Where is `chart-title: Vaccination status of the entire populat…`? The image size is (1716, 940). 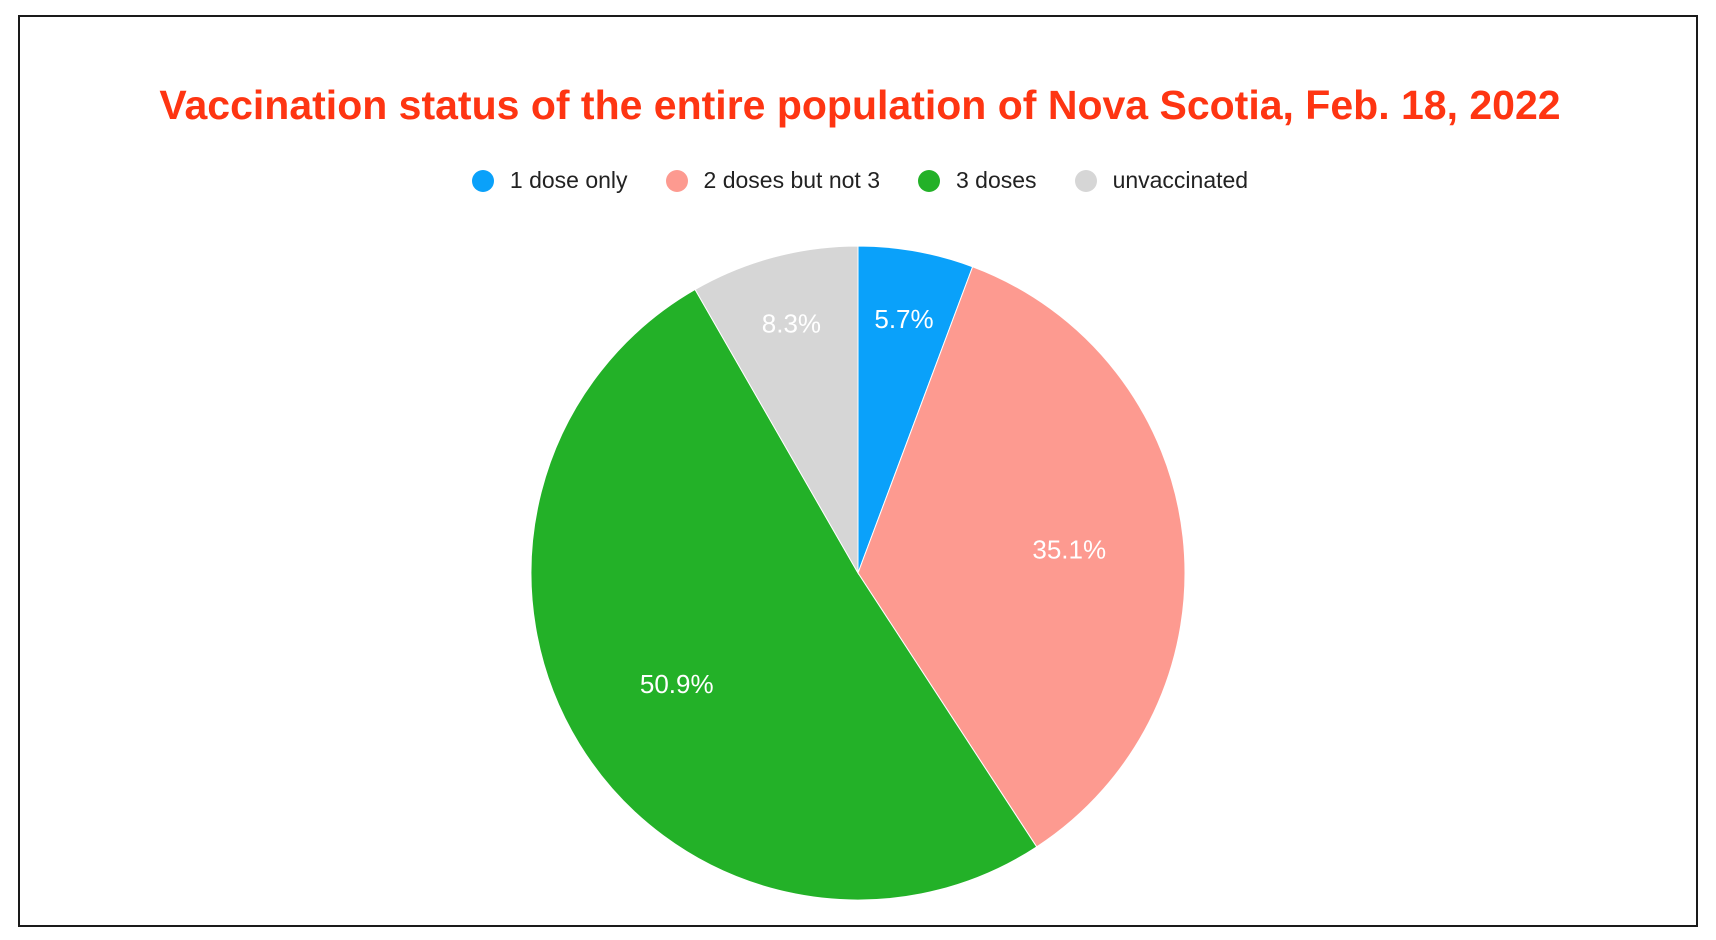 chart-title: Vaccination status of the entire populat… is located at coordinates (860, 105).